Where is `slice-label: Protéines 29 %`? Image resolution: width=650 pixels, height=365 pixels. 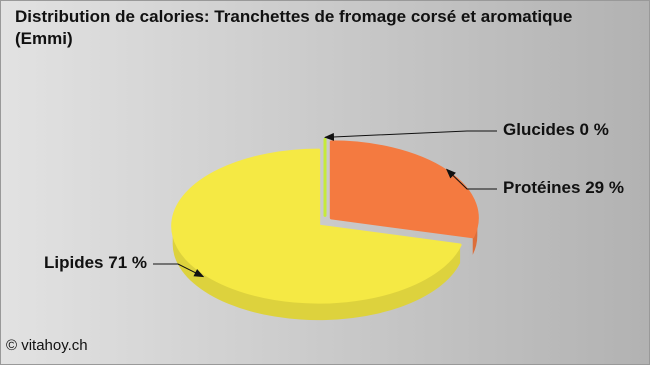
slice-label: Protéines 29 % is located at coordinates (563, 187).